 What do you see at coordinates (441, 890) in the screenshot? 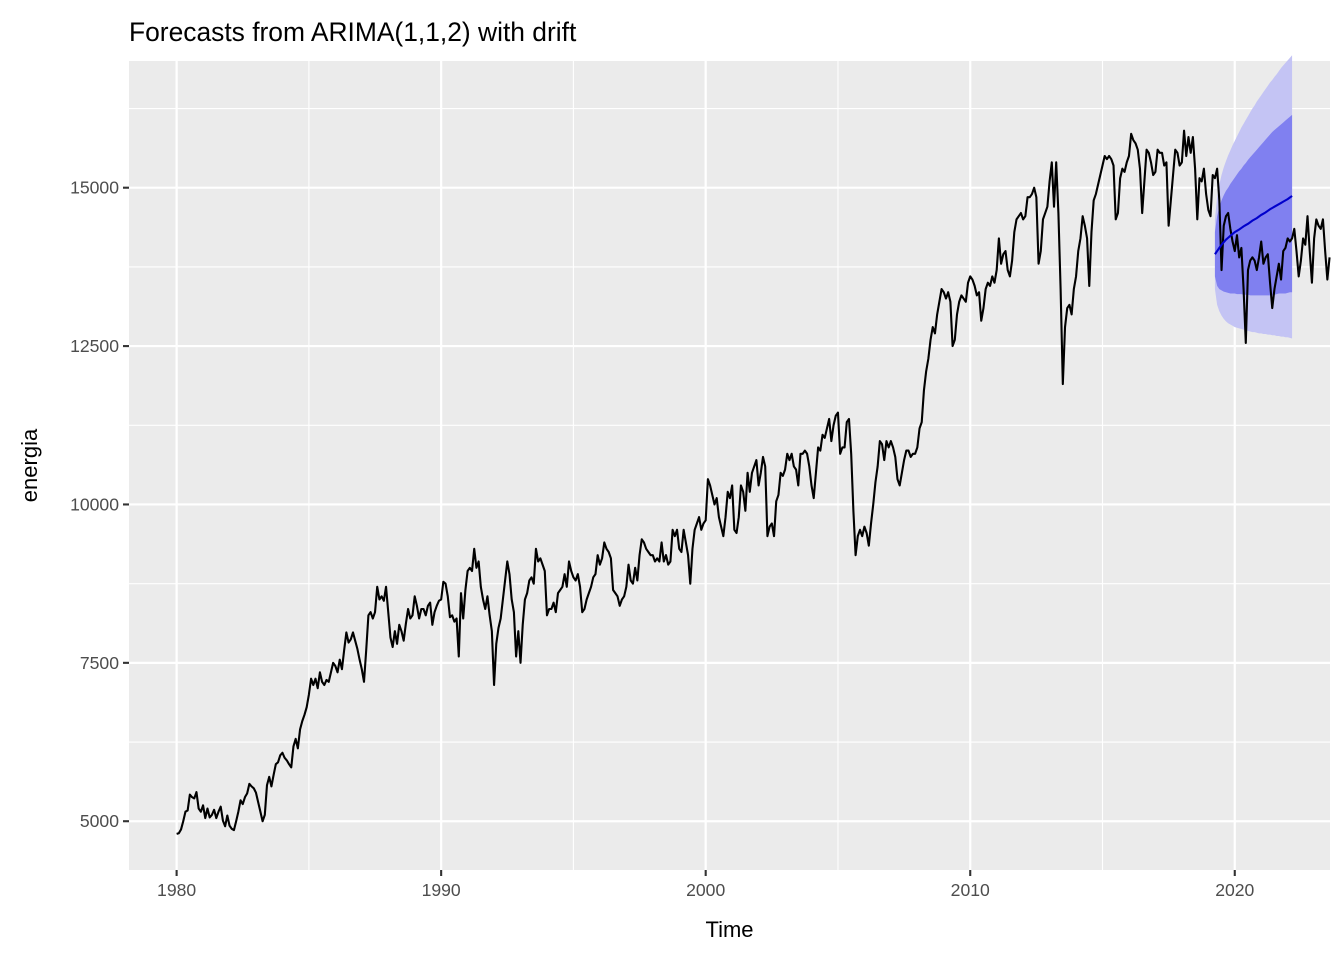
I see `x-tick-label: 1990` at bounding box center [441, 890].